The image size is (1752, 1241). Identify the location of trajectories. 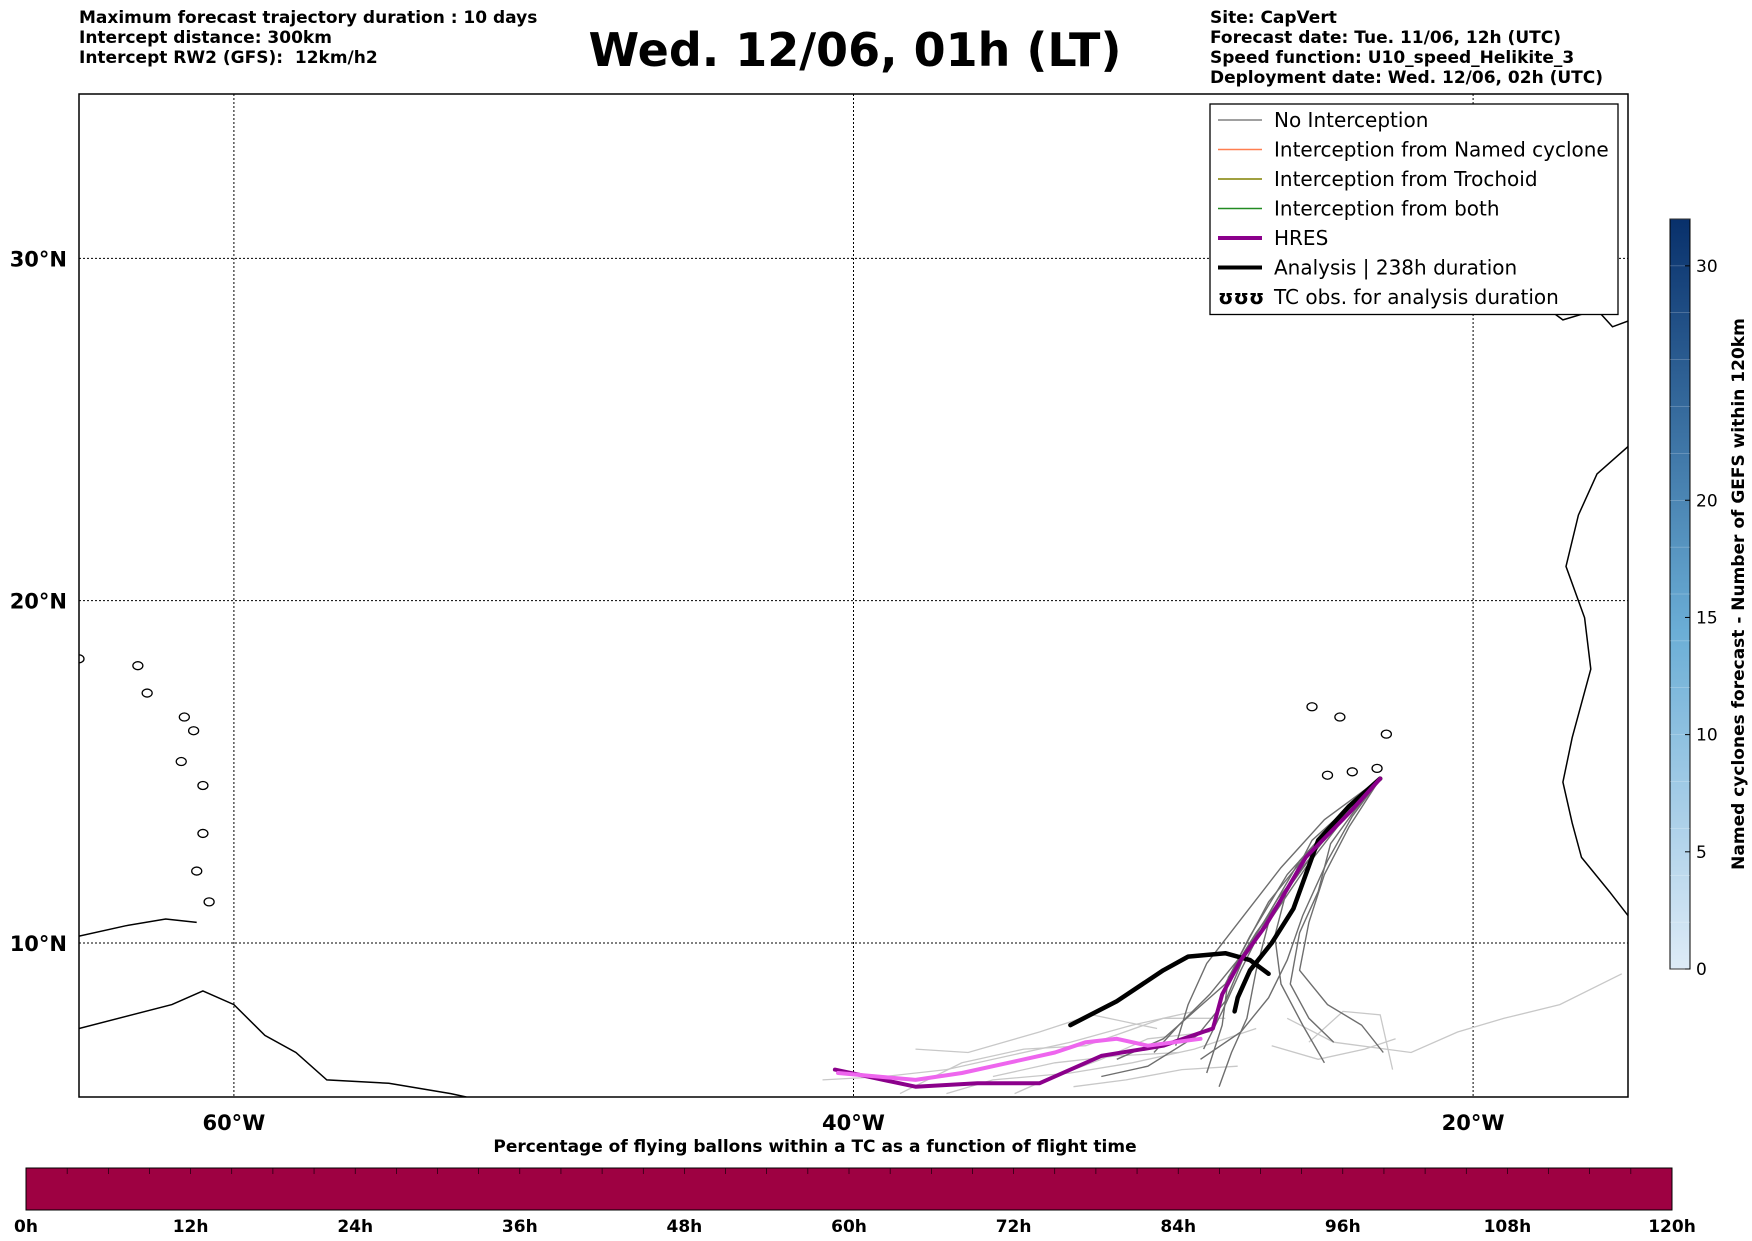
(1222, 935).